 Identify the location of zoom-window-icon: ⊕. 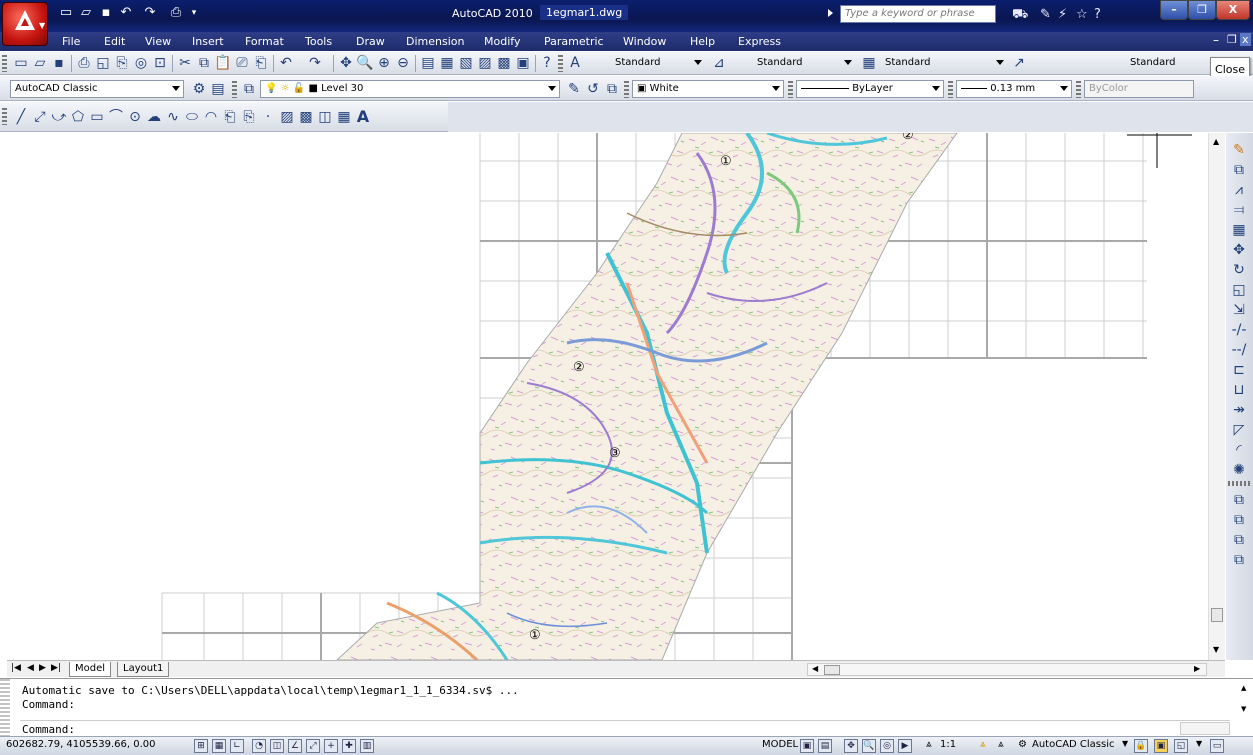
(384, 63).